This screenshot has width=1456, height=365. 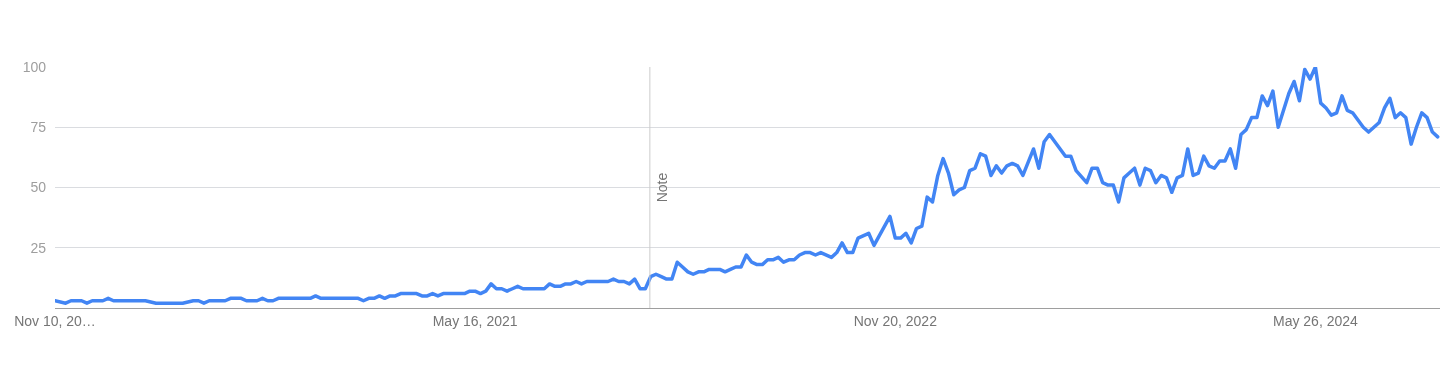 What do you see at coordinates (662, 187) in the screenshot?
I see `ref-line-label: Note` at bounding box center [662, 187].